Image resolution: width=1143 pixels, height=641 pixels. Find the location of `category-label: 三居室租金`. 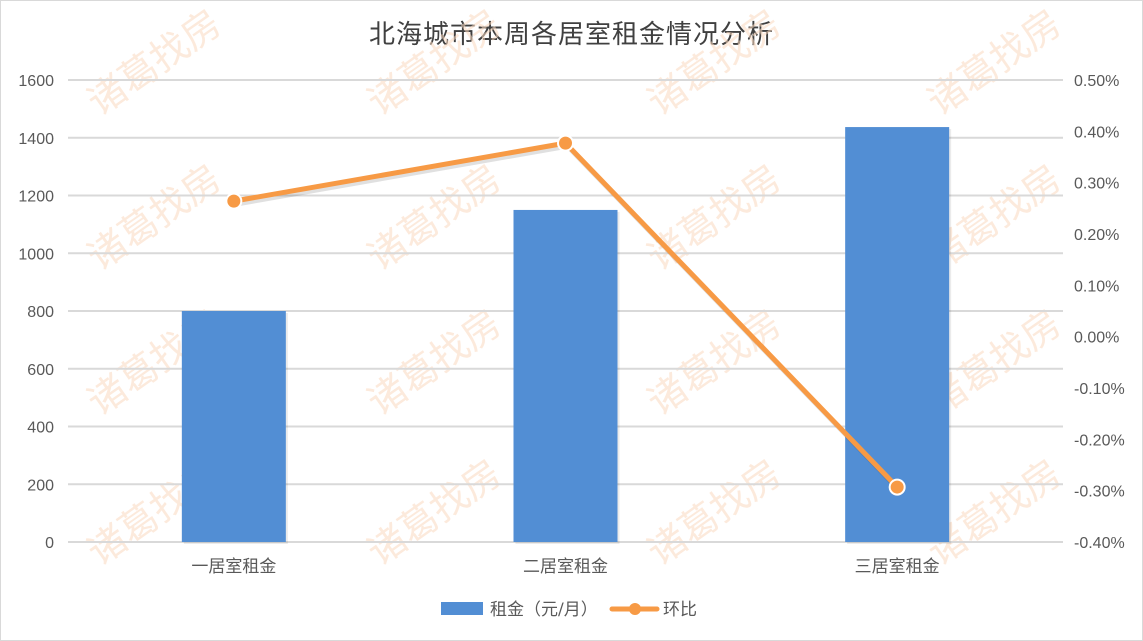

category-label: 三居室租金 is located at coordinates (897, 567).